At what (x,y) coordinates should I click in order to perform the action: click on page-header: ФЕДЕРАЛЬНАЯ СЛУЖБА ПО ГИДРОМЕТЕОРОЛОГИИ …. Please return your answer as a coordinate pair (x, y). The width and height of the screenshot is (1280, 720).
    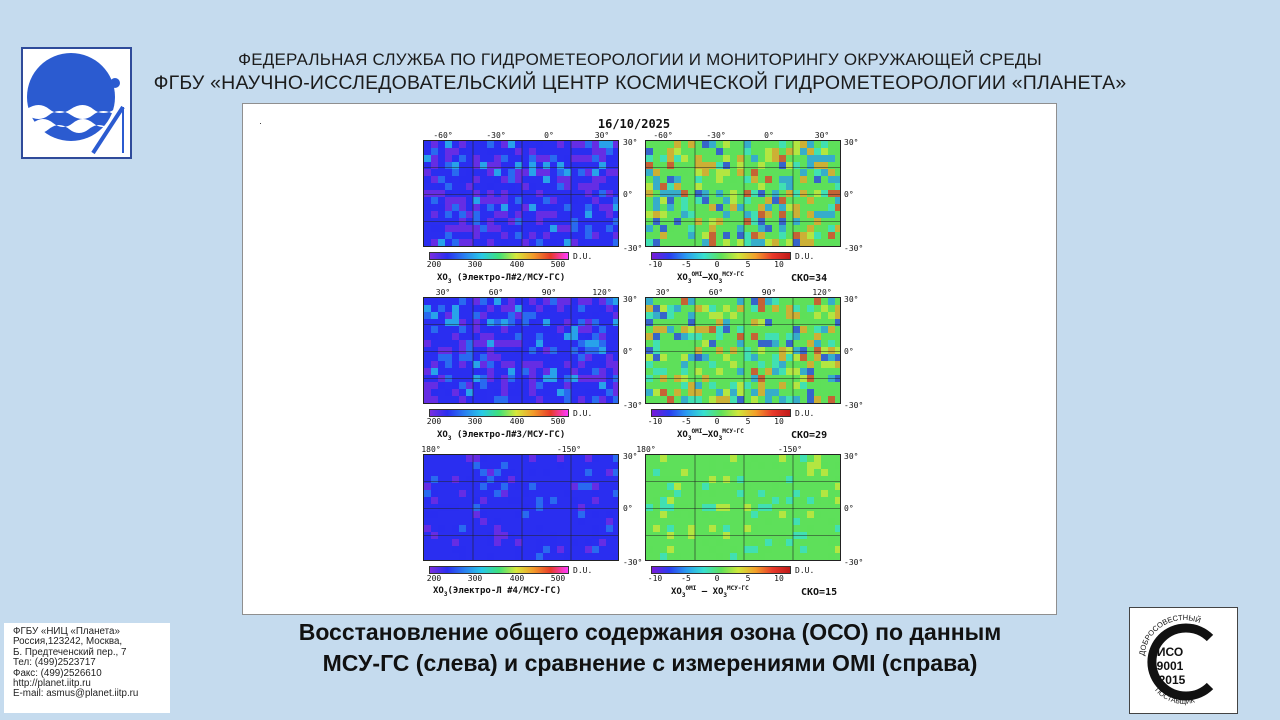
    Looking at the image, I should click on (640, 72).